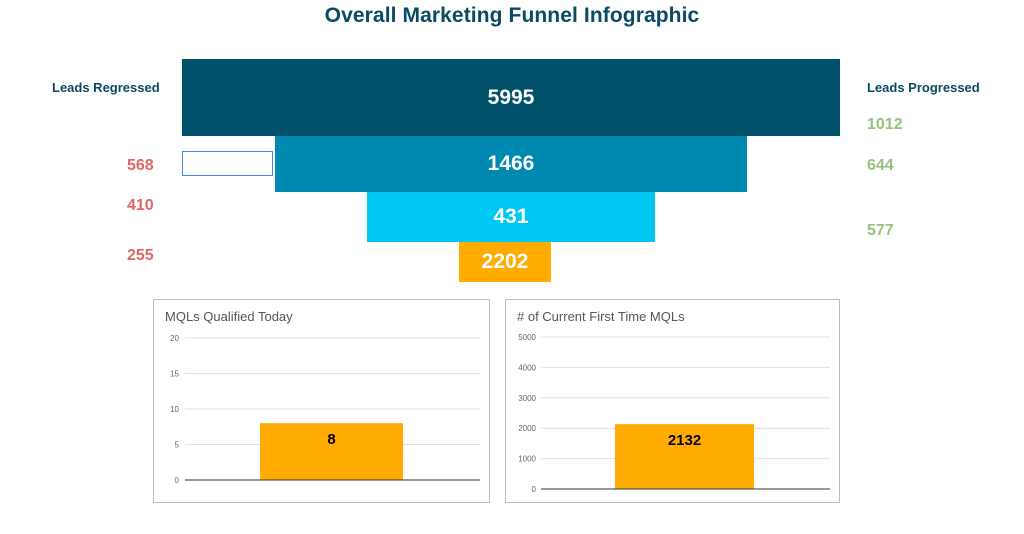  What do you see at coordinates (140, 165) in the screenshot?
I see `regressed-value-1: 568` at bounding box center [140, 165].